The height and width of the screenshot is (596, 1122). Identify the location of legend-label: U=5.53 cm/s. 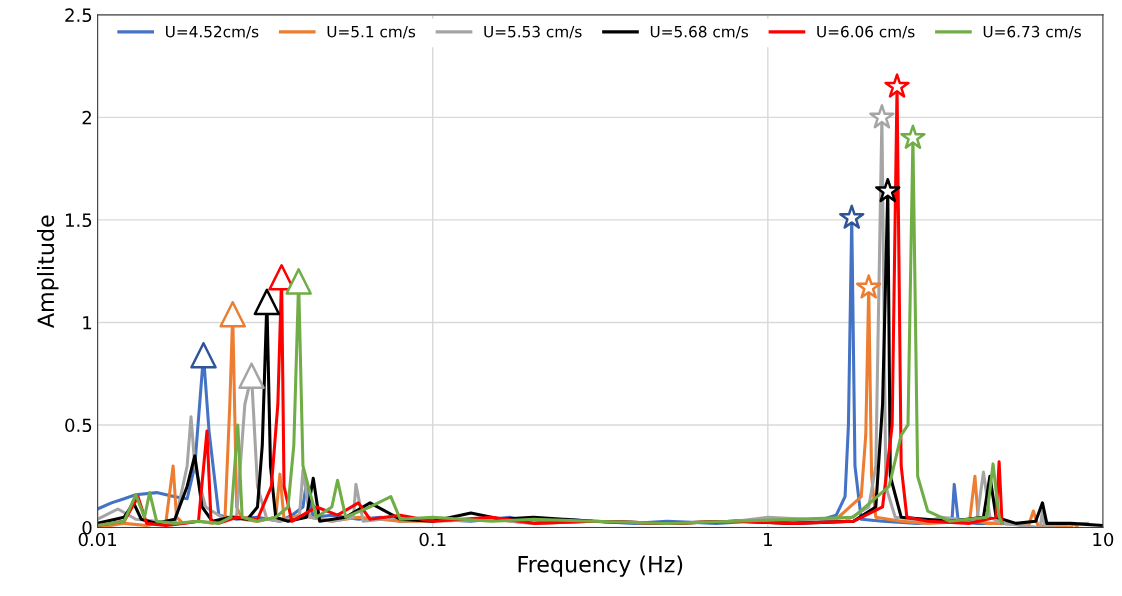
(533, 32).